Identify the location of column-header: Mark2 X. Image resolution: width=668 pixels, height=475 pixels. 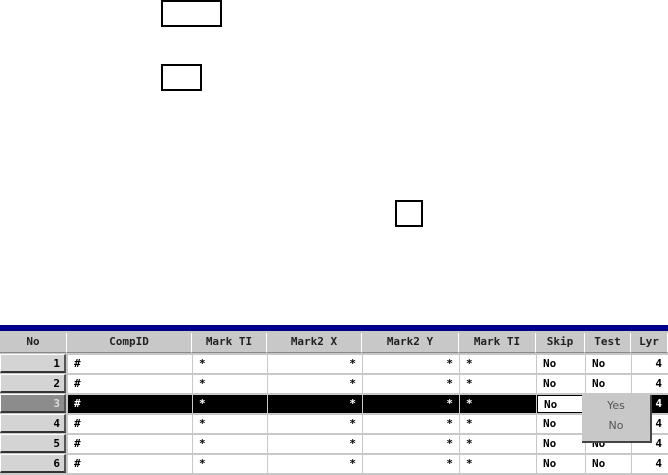
(314, 343).